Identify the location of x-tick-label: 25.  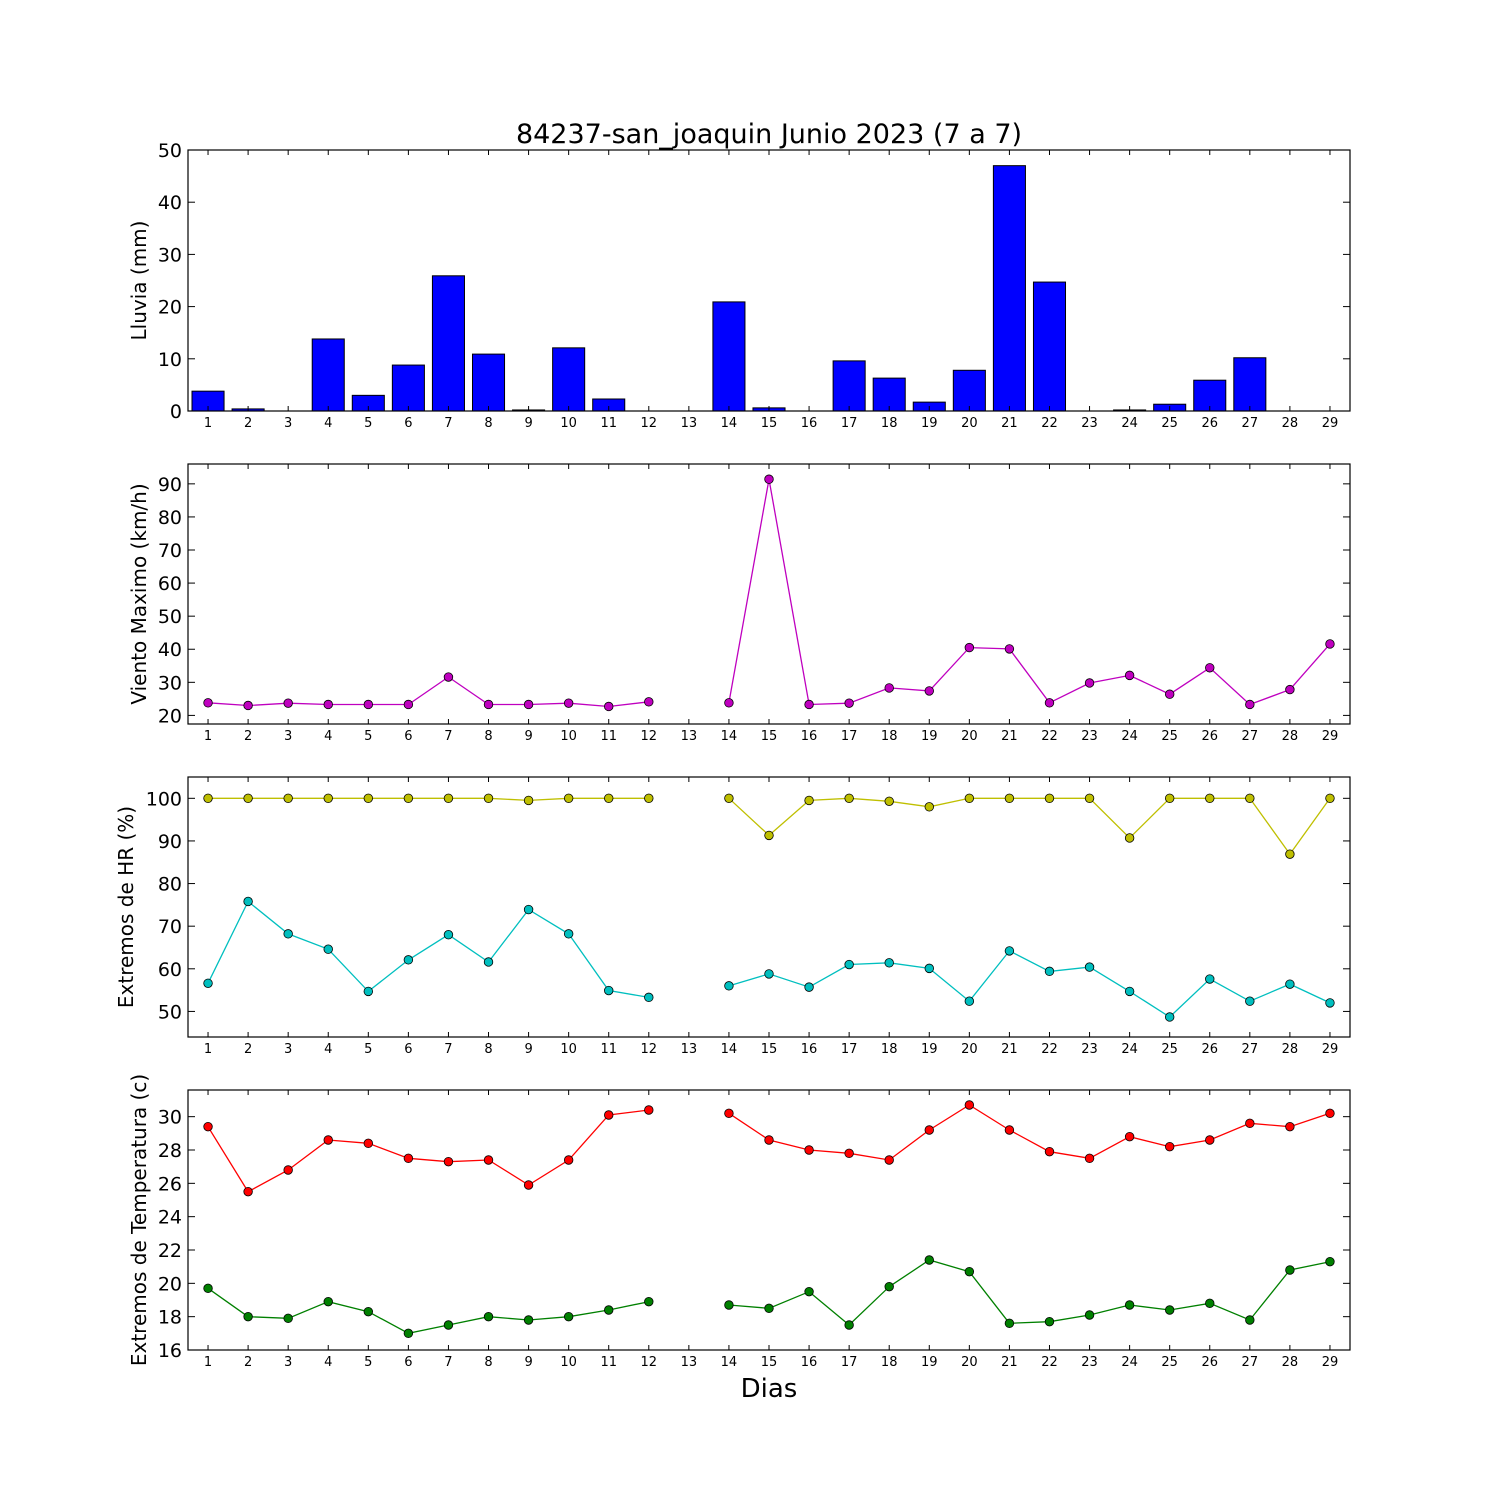
(1169, 423).